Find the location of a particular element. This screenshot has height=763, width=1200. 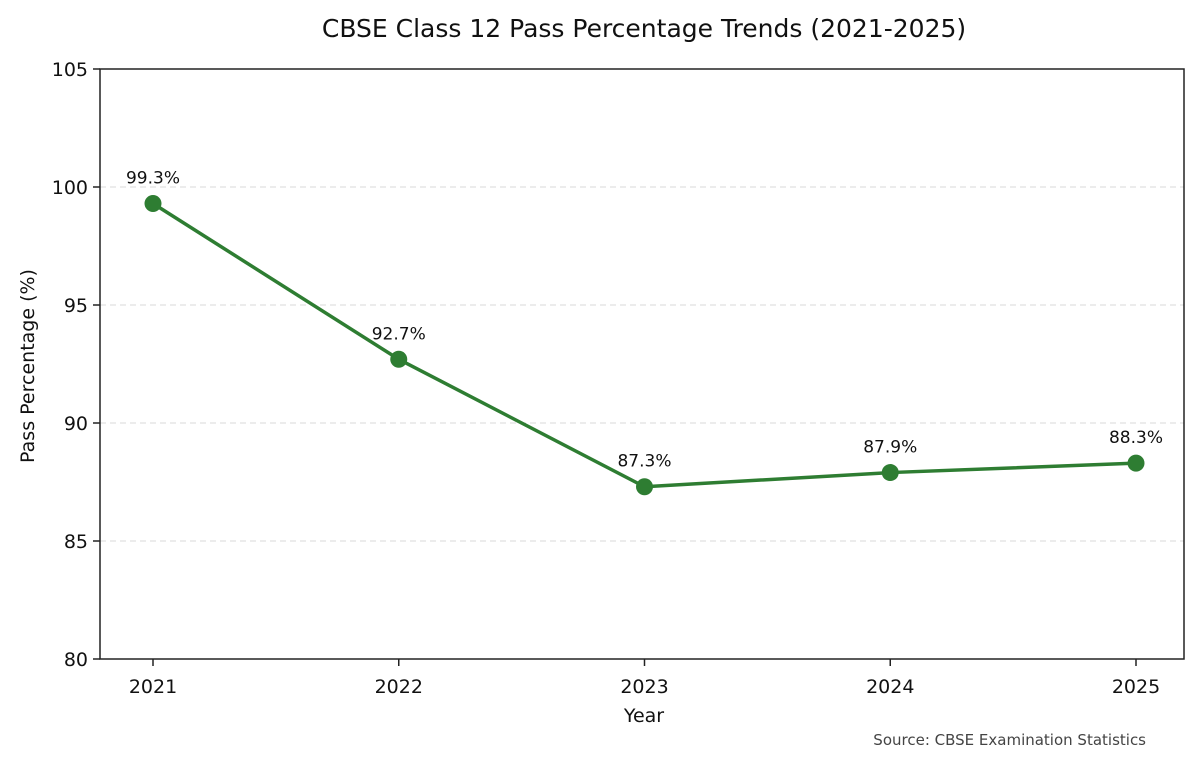

y-tick-label: 95 is located at coordinates (76, 306).